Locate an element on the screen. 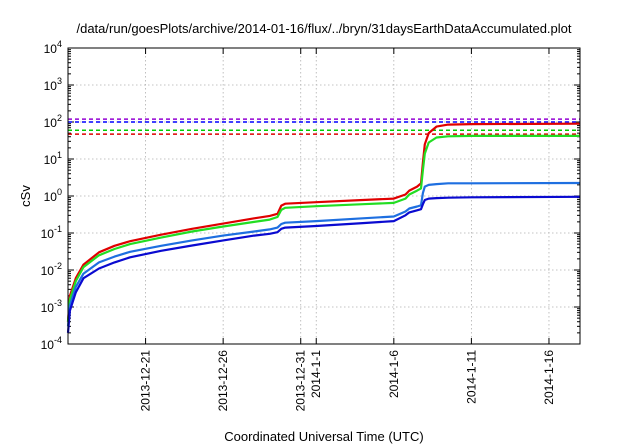  x-tick-label: 2013-12-21 is located at coordinates (146, 381).